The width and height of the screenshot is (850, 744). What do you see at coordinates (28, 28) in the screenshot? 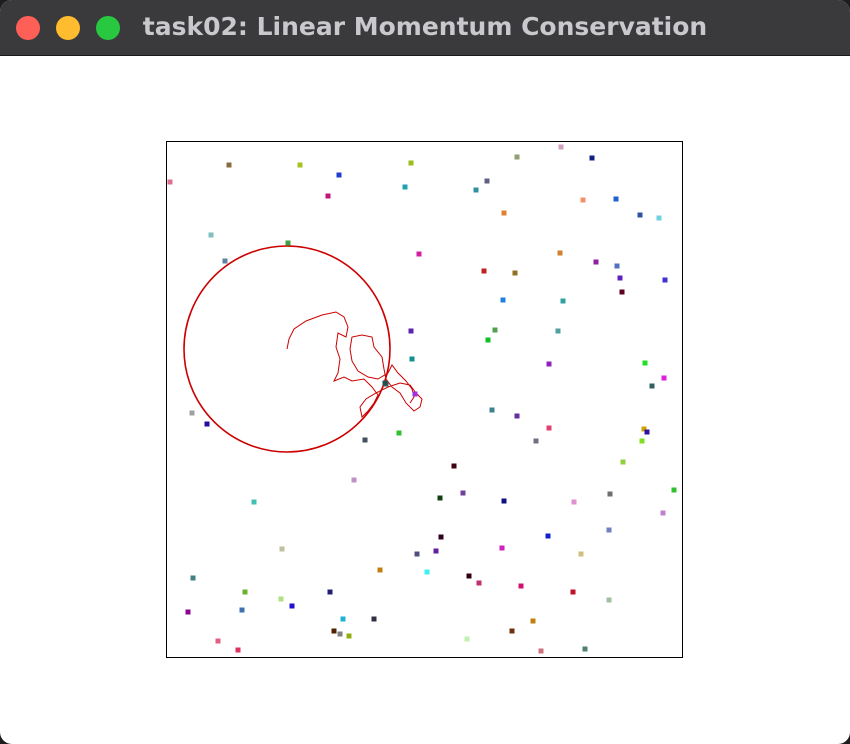
I see `close-dot-icon` at bounding box center [28, 28].